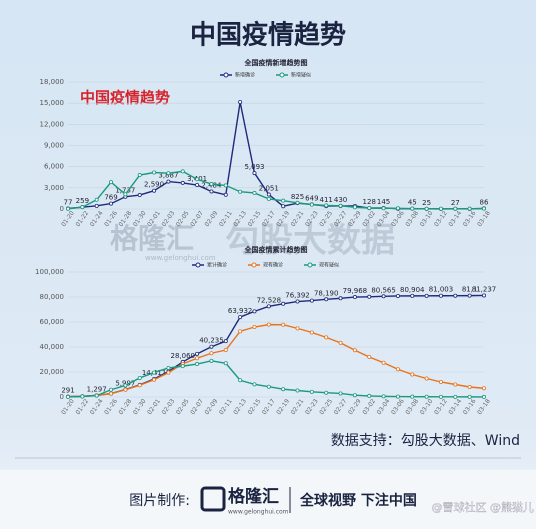 This screenshot has width=536, height=529. Describe the element at coordinates (110, 198) in the screenshot. I see `data-label: 769` at that location.